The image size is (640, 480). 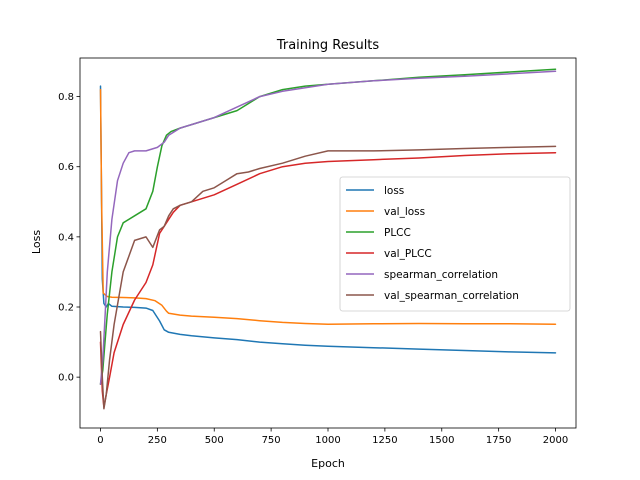 I want to click on x-tick-label: 1000, so click(x=327, y=440).